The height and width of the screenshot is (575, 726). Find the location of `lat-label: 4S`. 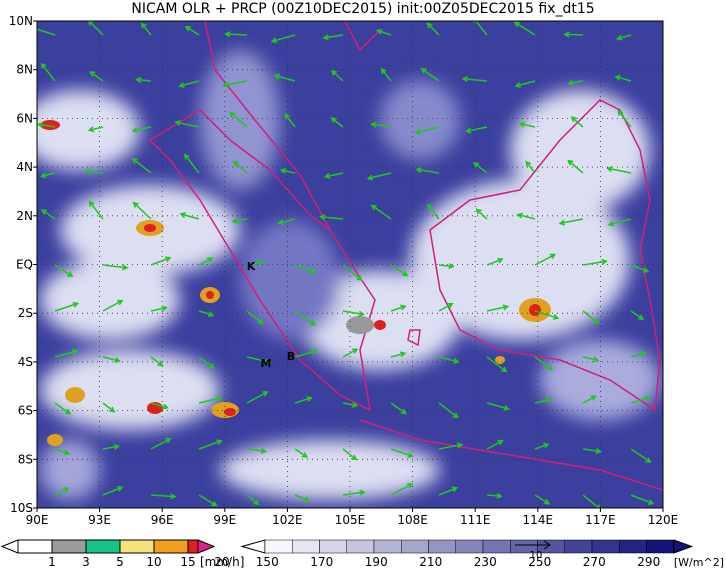

lat-label: 4S is located at coordinates (25, 362).